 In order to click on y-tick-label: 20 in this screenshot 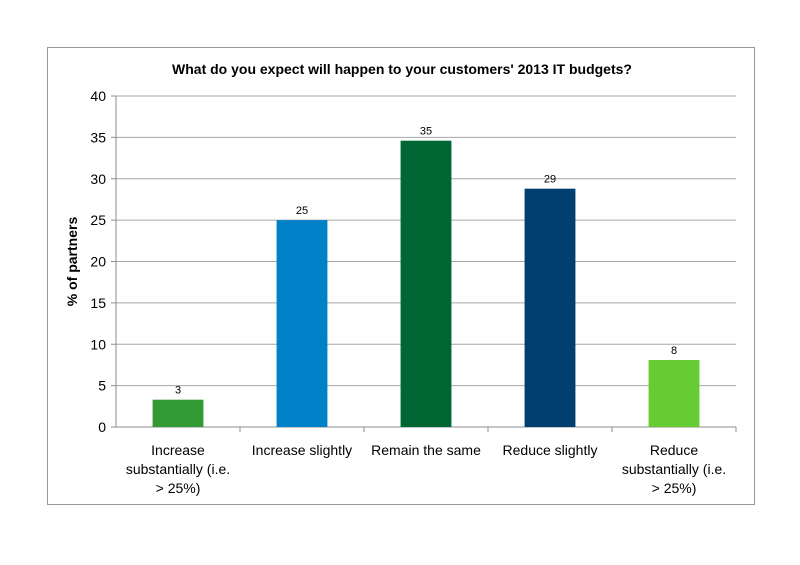, I will do `click(98, 262)`.